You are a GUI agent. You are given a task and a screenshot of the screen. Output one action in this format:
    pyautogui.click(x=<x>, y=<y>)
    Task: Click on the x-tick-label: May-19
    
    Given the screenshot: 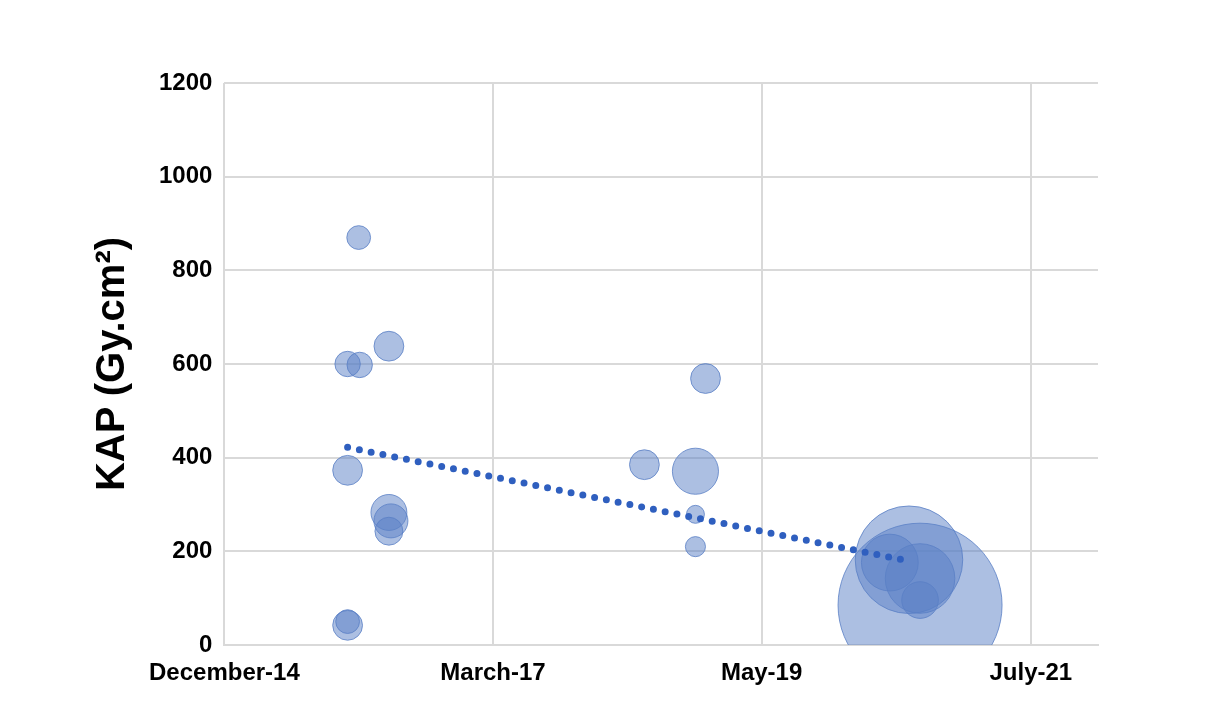 What is the action you would take?
    pyautogui.click(x=761, y=672)
    